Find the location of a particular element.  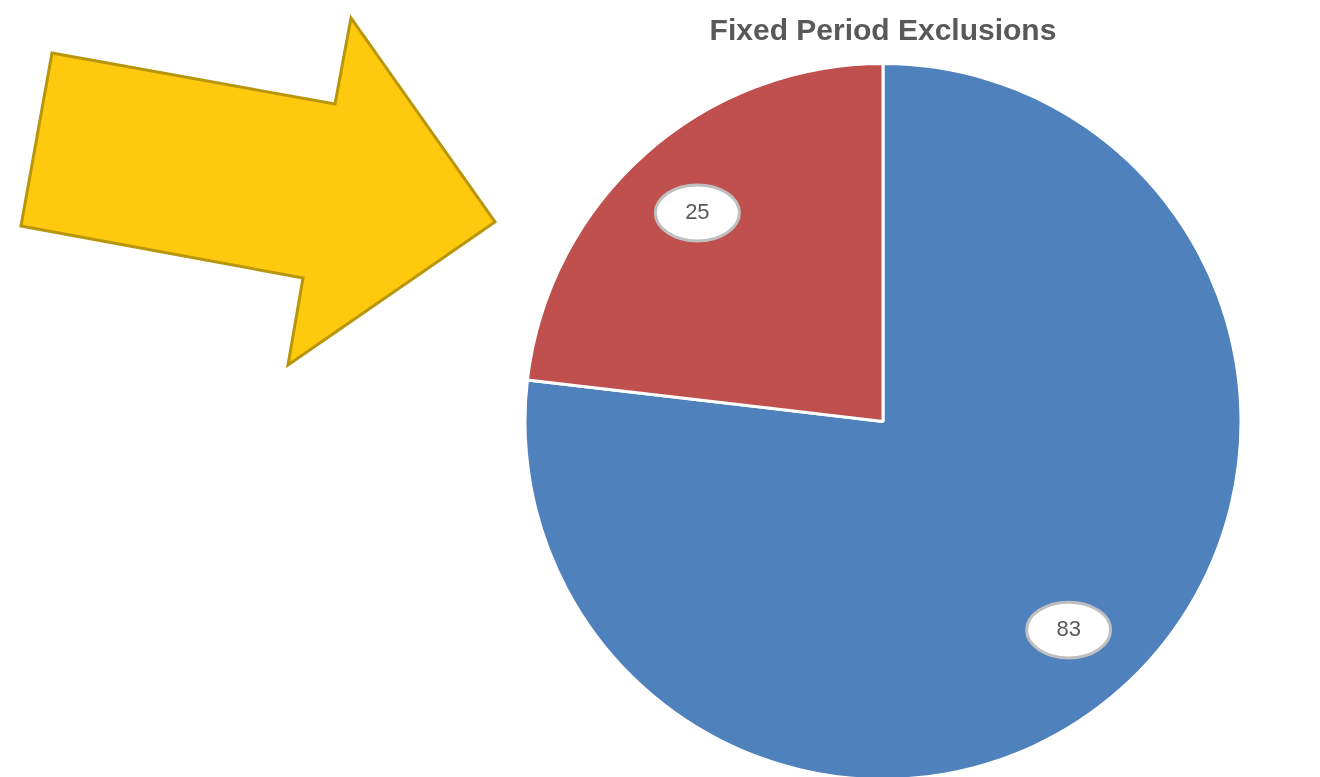

chart-title: Fixed Period Exclusions is located at coordinates (883, 30).